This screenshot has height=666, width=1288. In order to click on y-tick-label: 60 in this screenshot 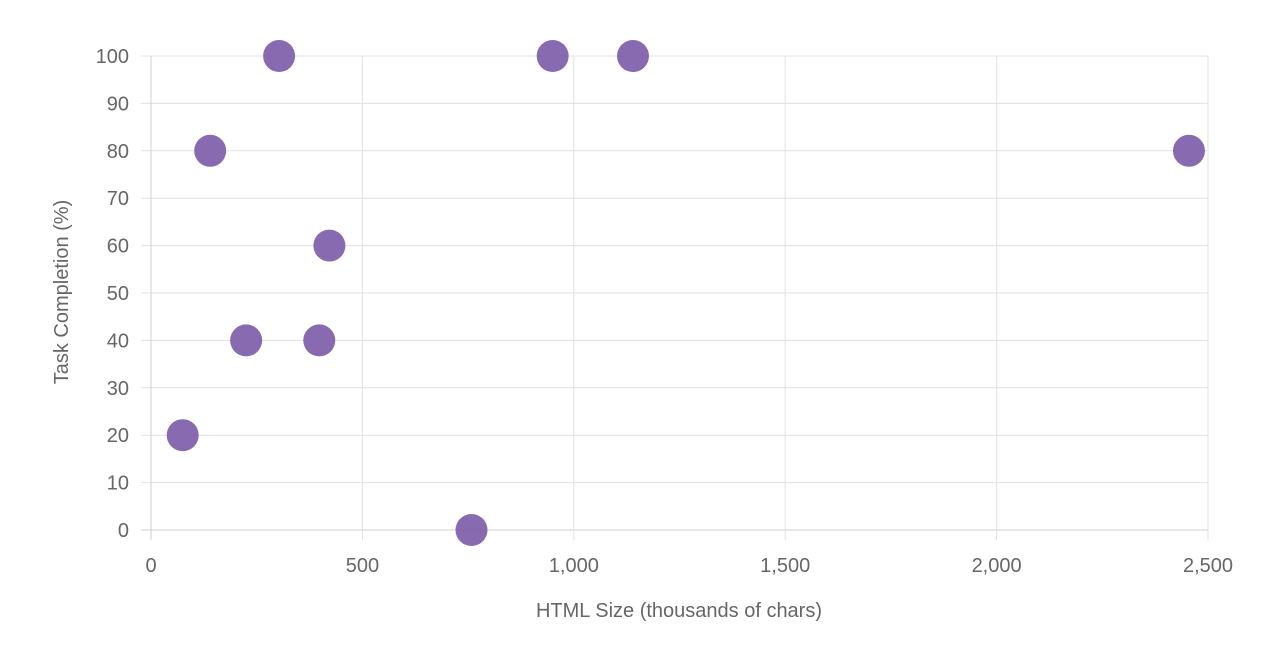, I will do `click(118, 247)`.